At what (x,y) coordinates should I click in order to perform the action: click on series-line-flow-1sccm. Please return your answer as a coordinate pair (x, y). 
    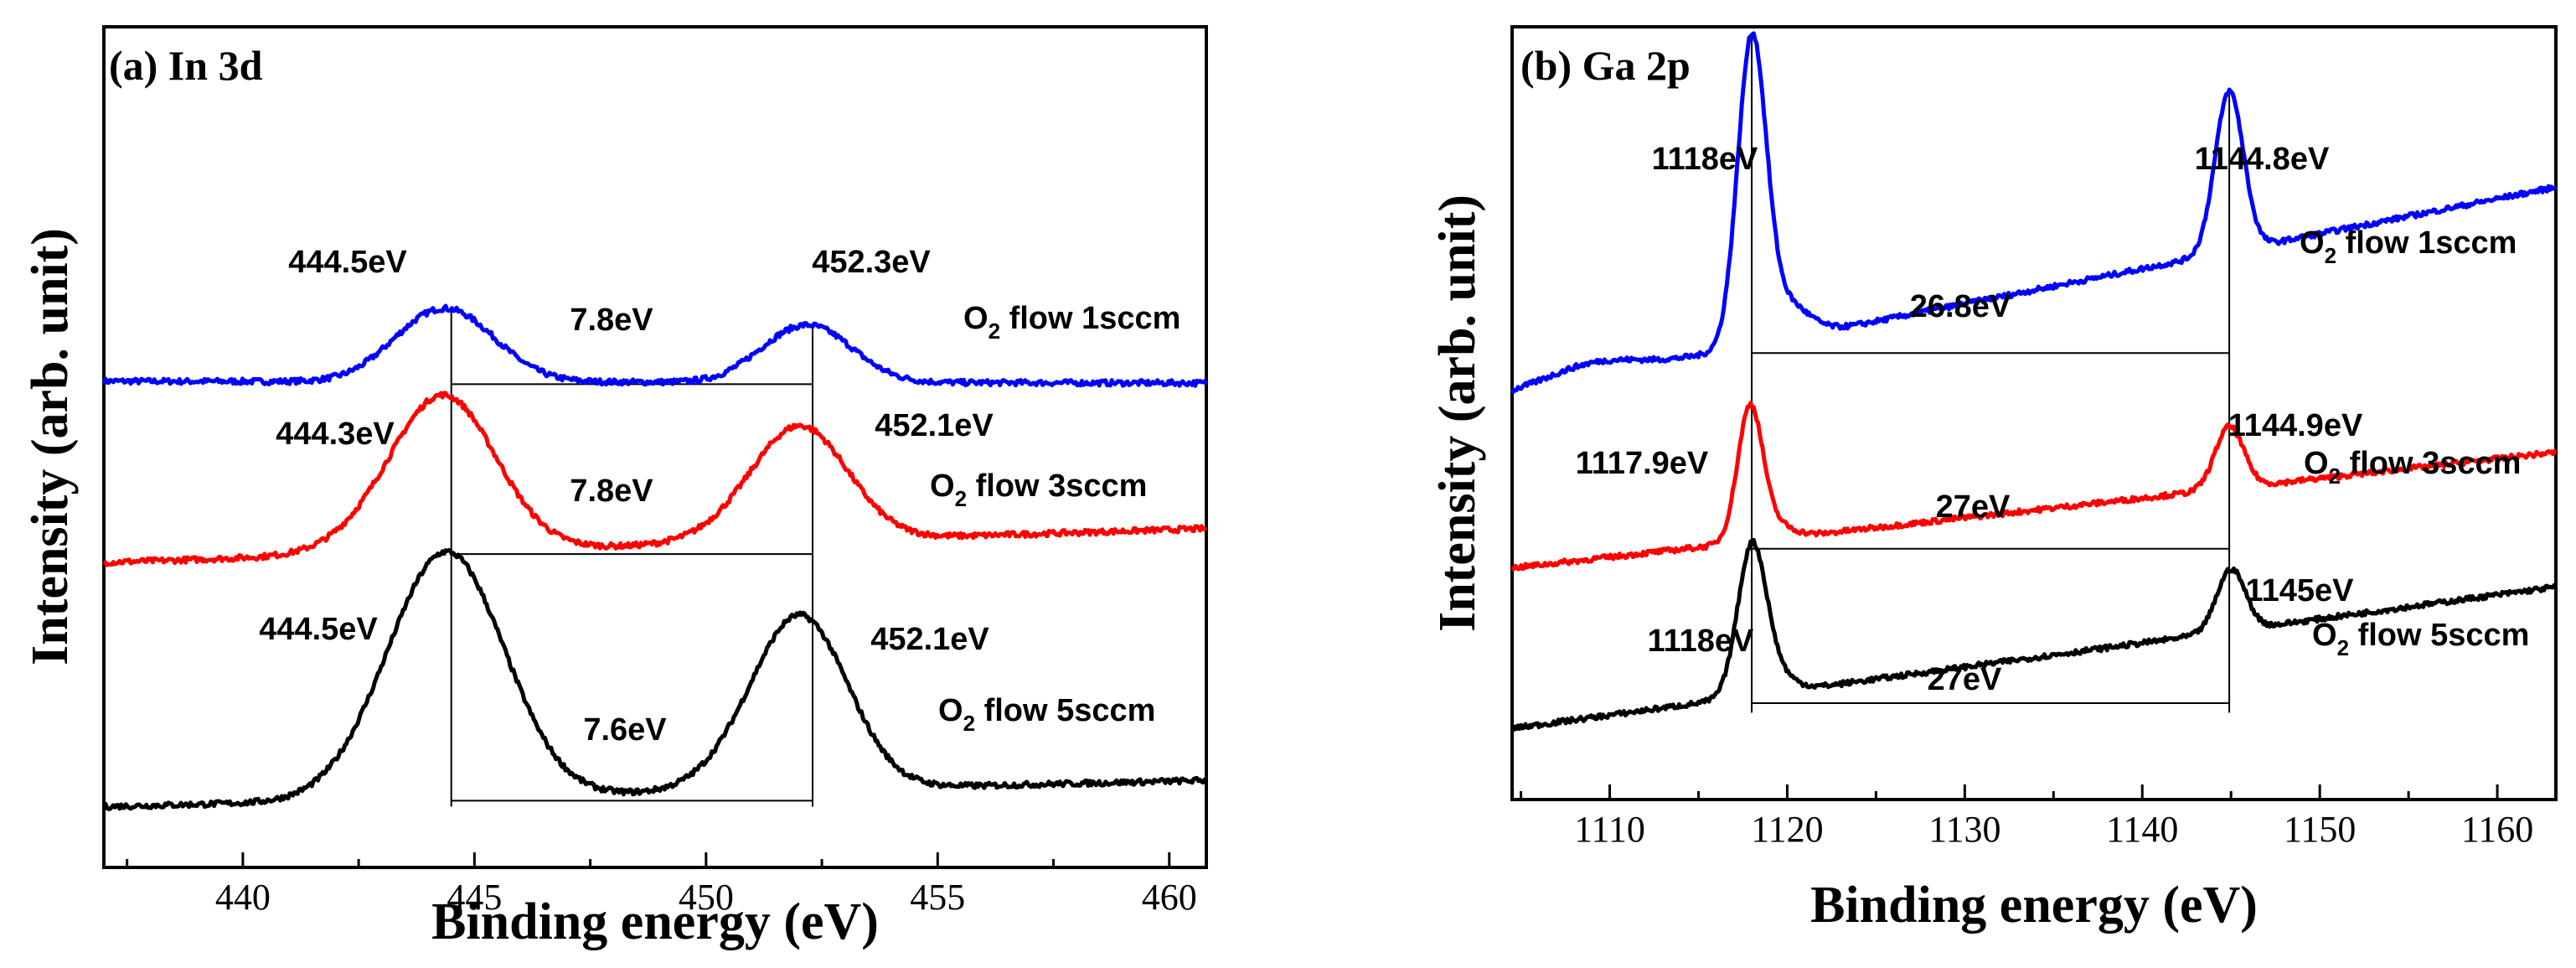
    Looking at the image, I should click on (655, 345).